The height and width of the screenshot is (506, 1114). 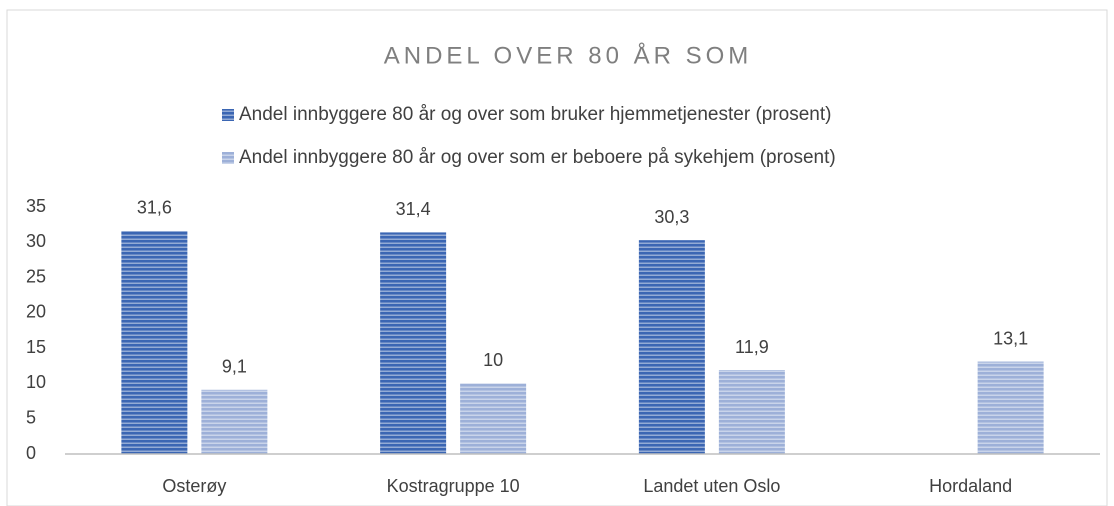 I want to click on value-label: 30,3, so click(x=671, y=217).